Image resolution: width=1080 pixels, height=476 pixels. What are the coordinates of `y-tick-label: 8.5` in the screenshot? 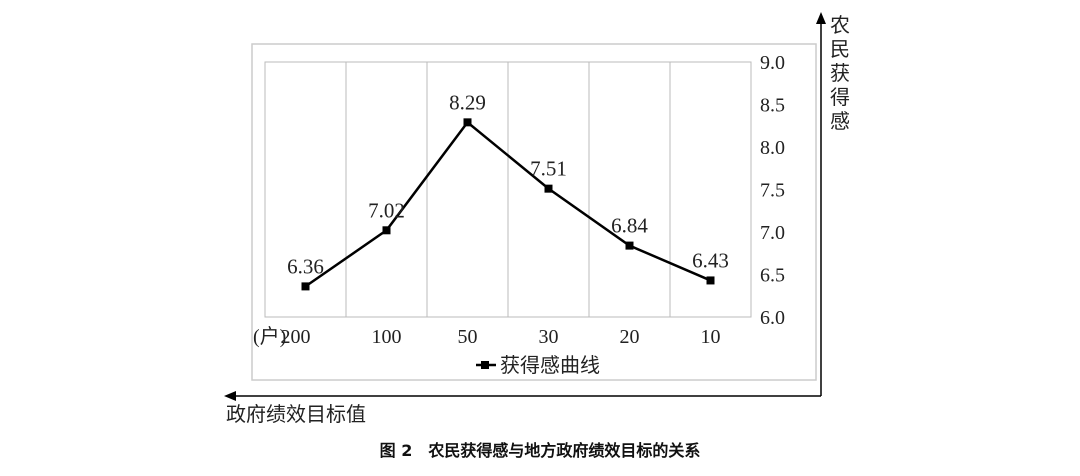 It's located at (772, 106).